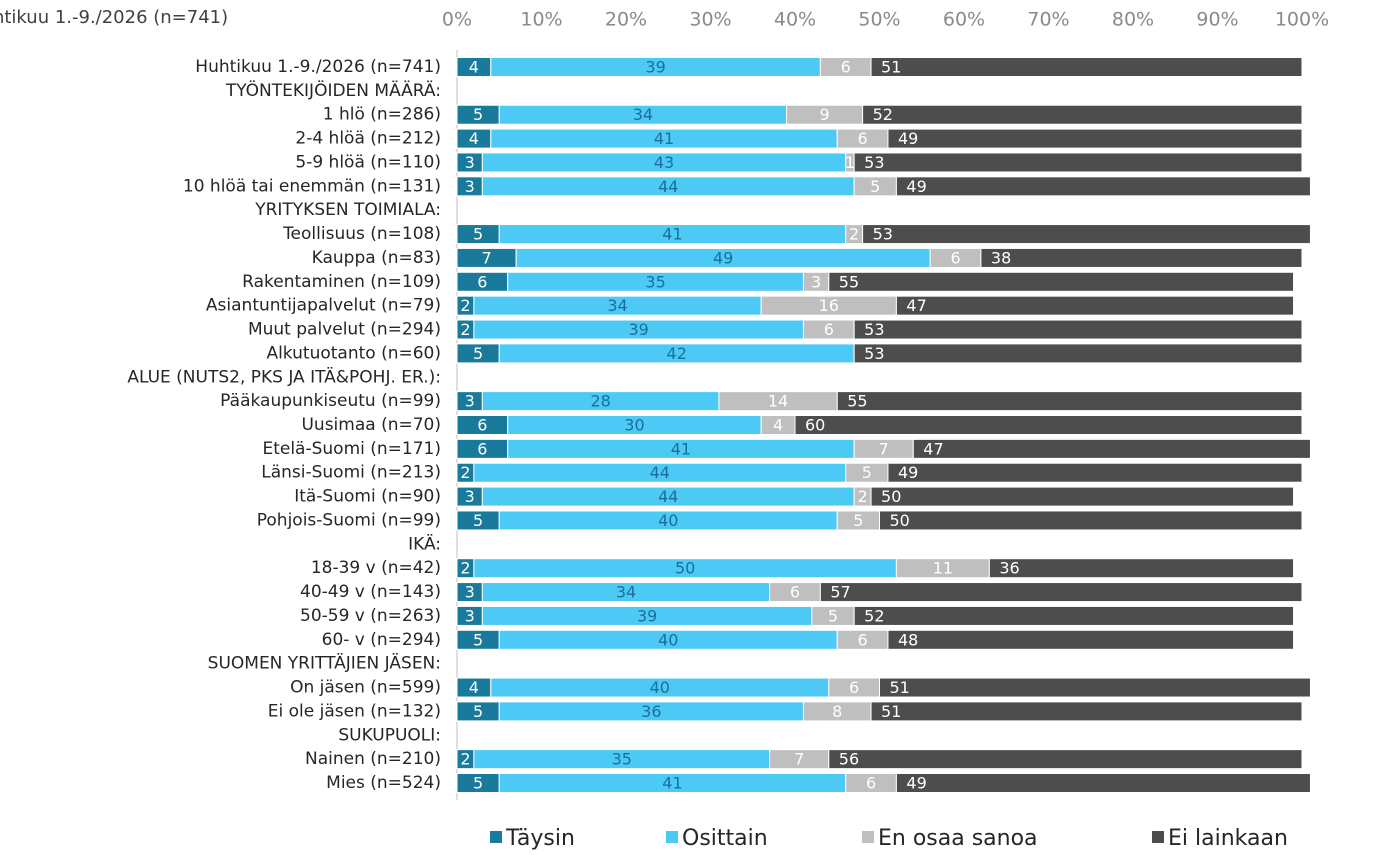 The width and height of the screenshot is (1373, 855). I want to click on y-tick-label: Kauppa (n=83), so click(376, 258).